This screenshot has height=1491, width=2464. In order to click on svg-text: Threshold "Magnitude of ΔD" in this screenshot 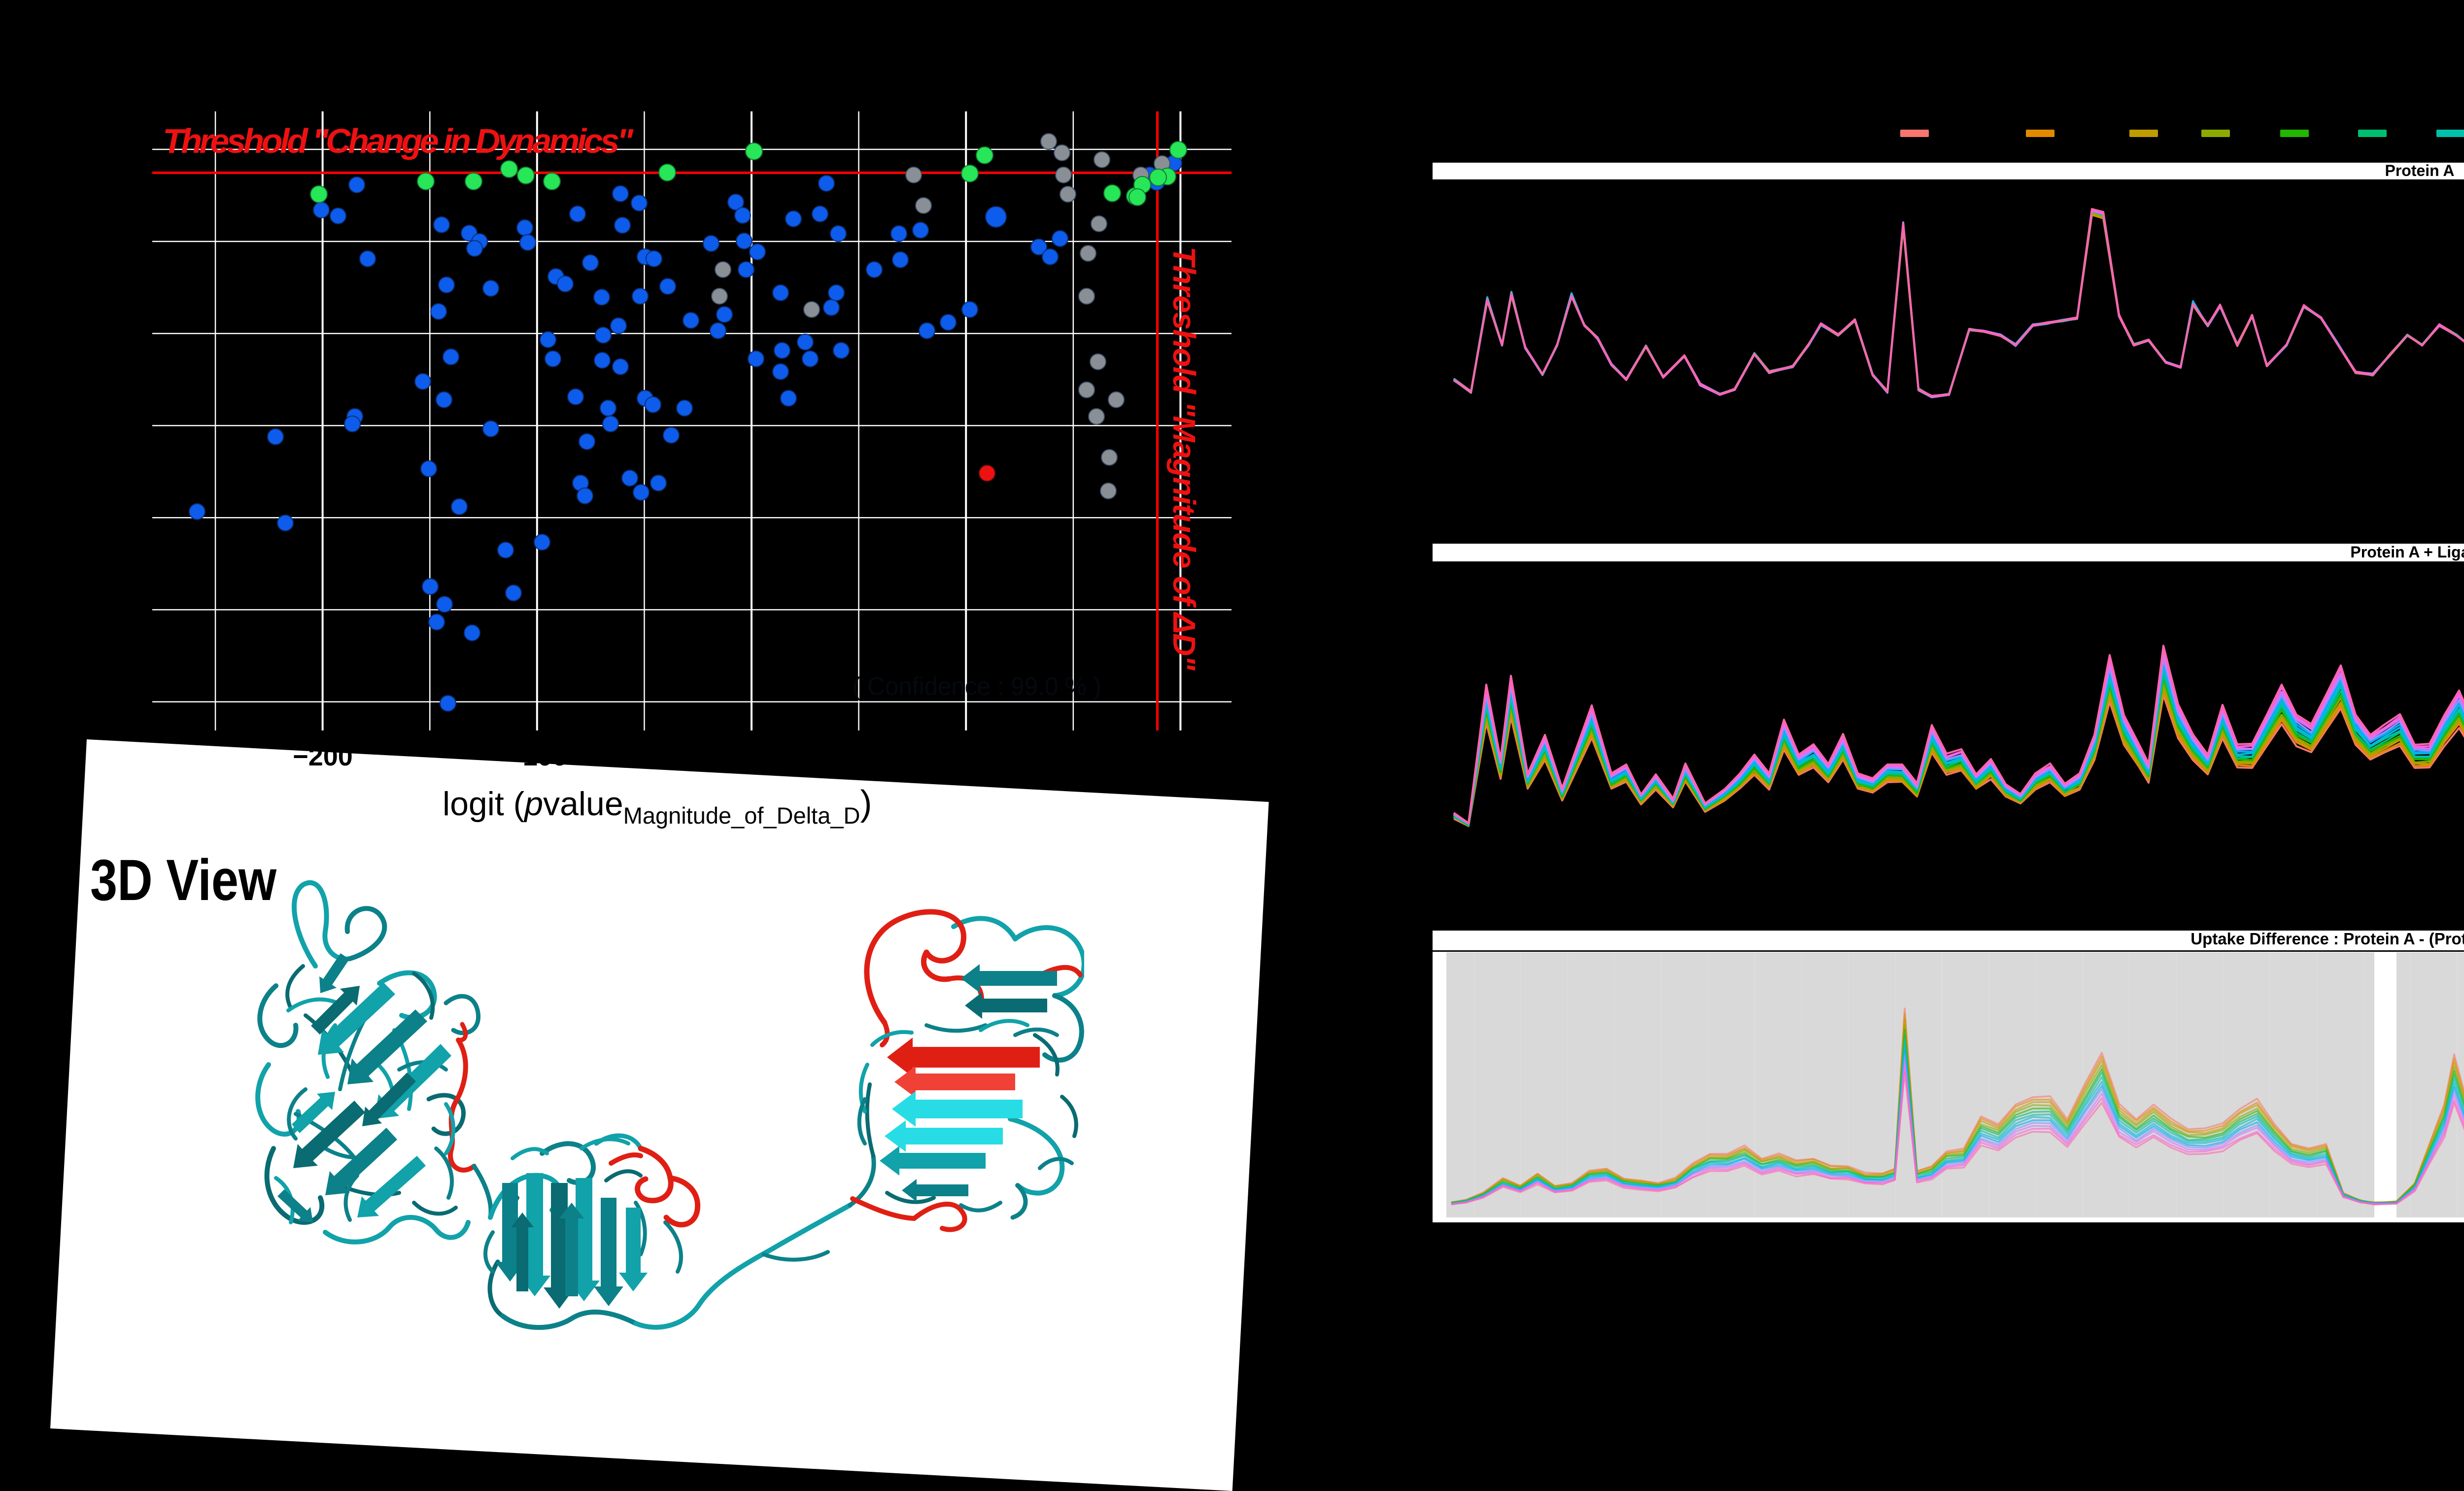, I will do `click(1184, 458)`.